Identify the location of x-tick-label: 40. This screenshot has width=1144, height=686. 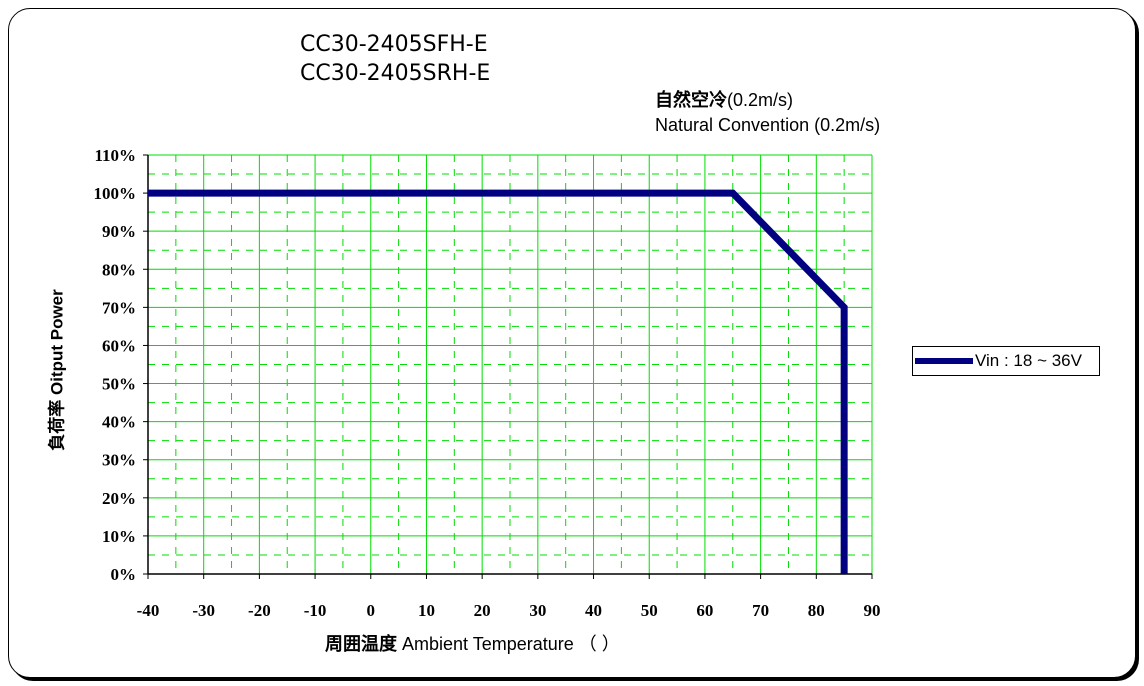
(593, 610).